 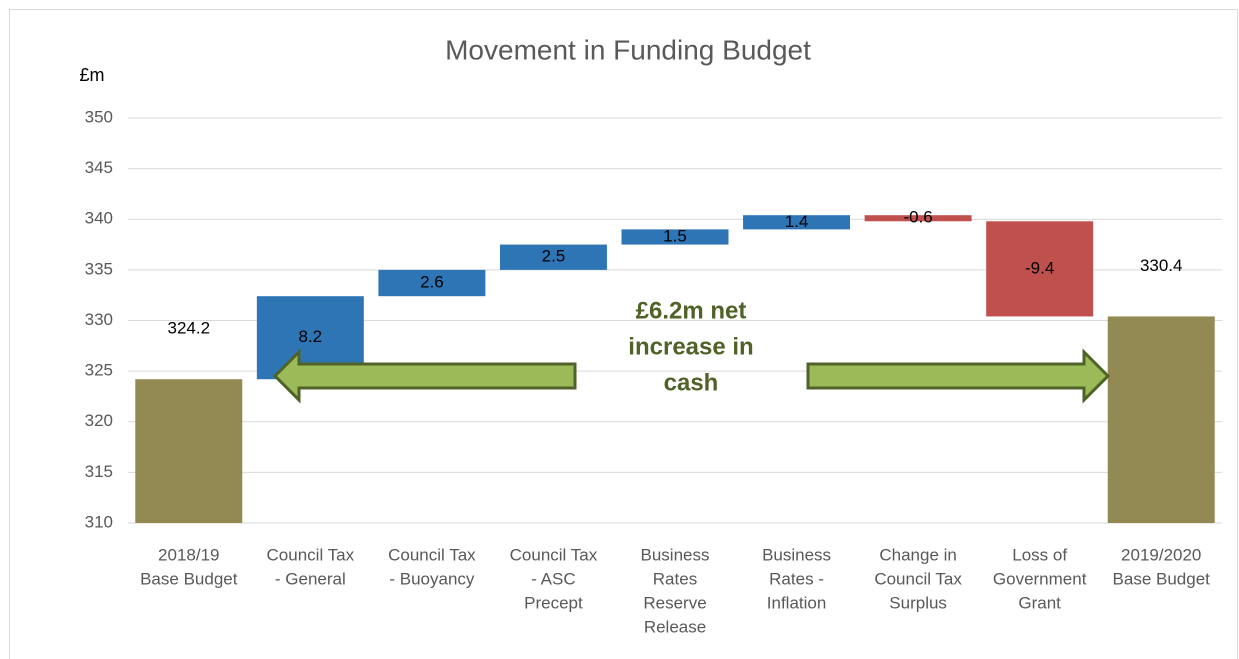 What do you see at coordinates (189, 328) in the screenshot?
I see `data-label: 324.2` at bounding box center [189, 328].